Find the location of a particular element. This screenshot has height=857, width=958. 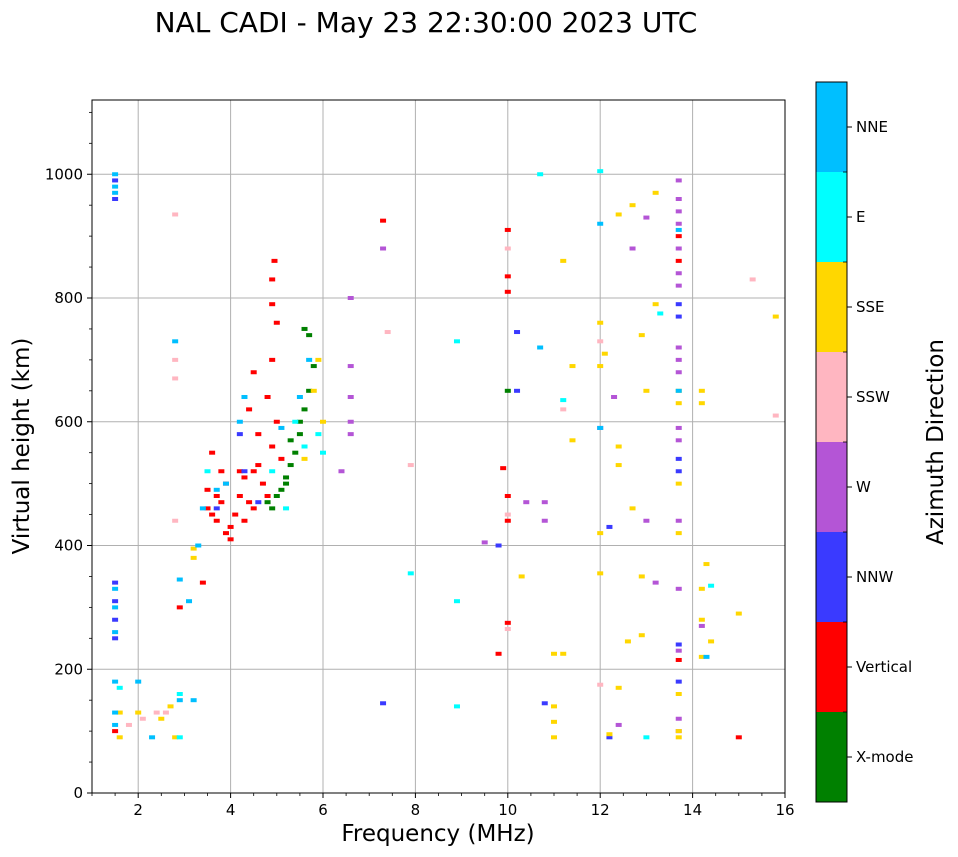

colorbar-swatch-nne is located at coordinates (831, 127).